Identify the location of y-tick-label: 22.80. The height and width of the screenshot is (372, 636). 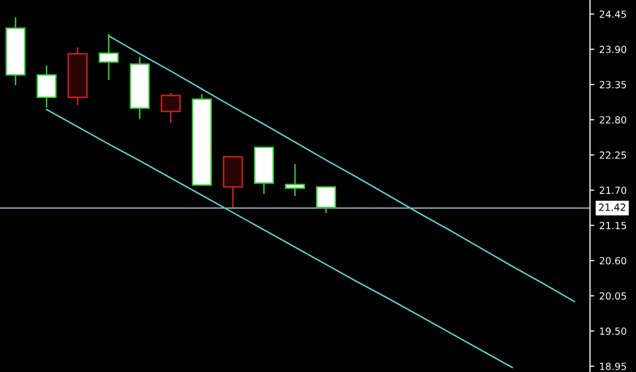
(613, 120).